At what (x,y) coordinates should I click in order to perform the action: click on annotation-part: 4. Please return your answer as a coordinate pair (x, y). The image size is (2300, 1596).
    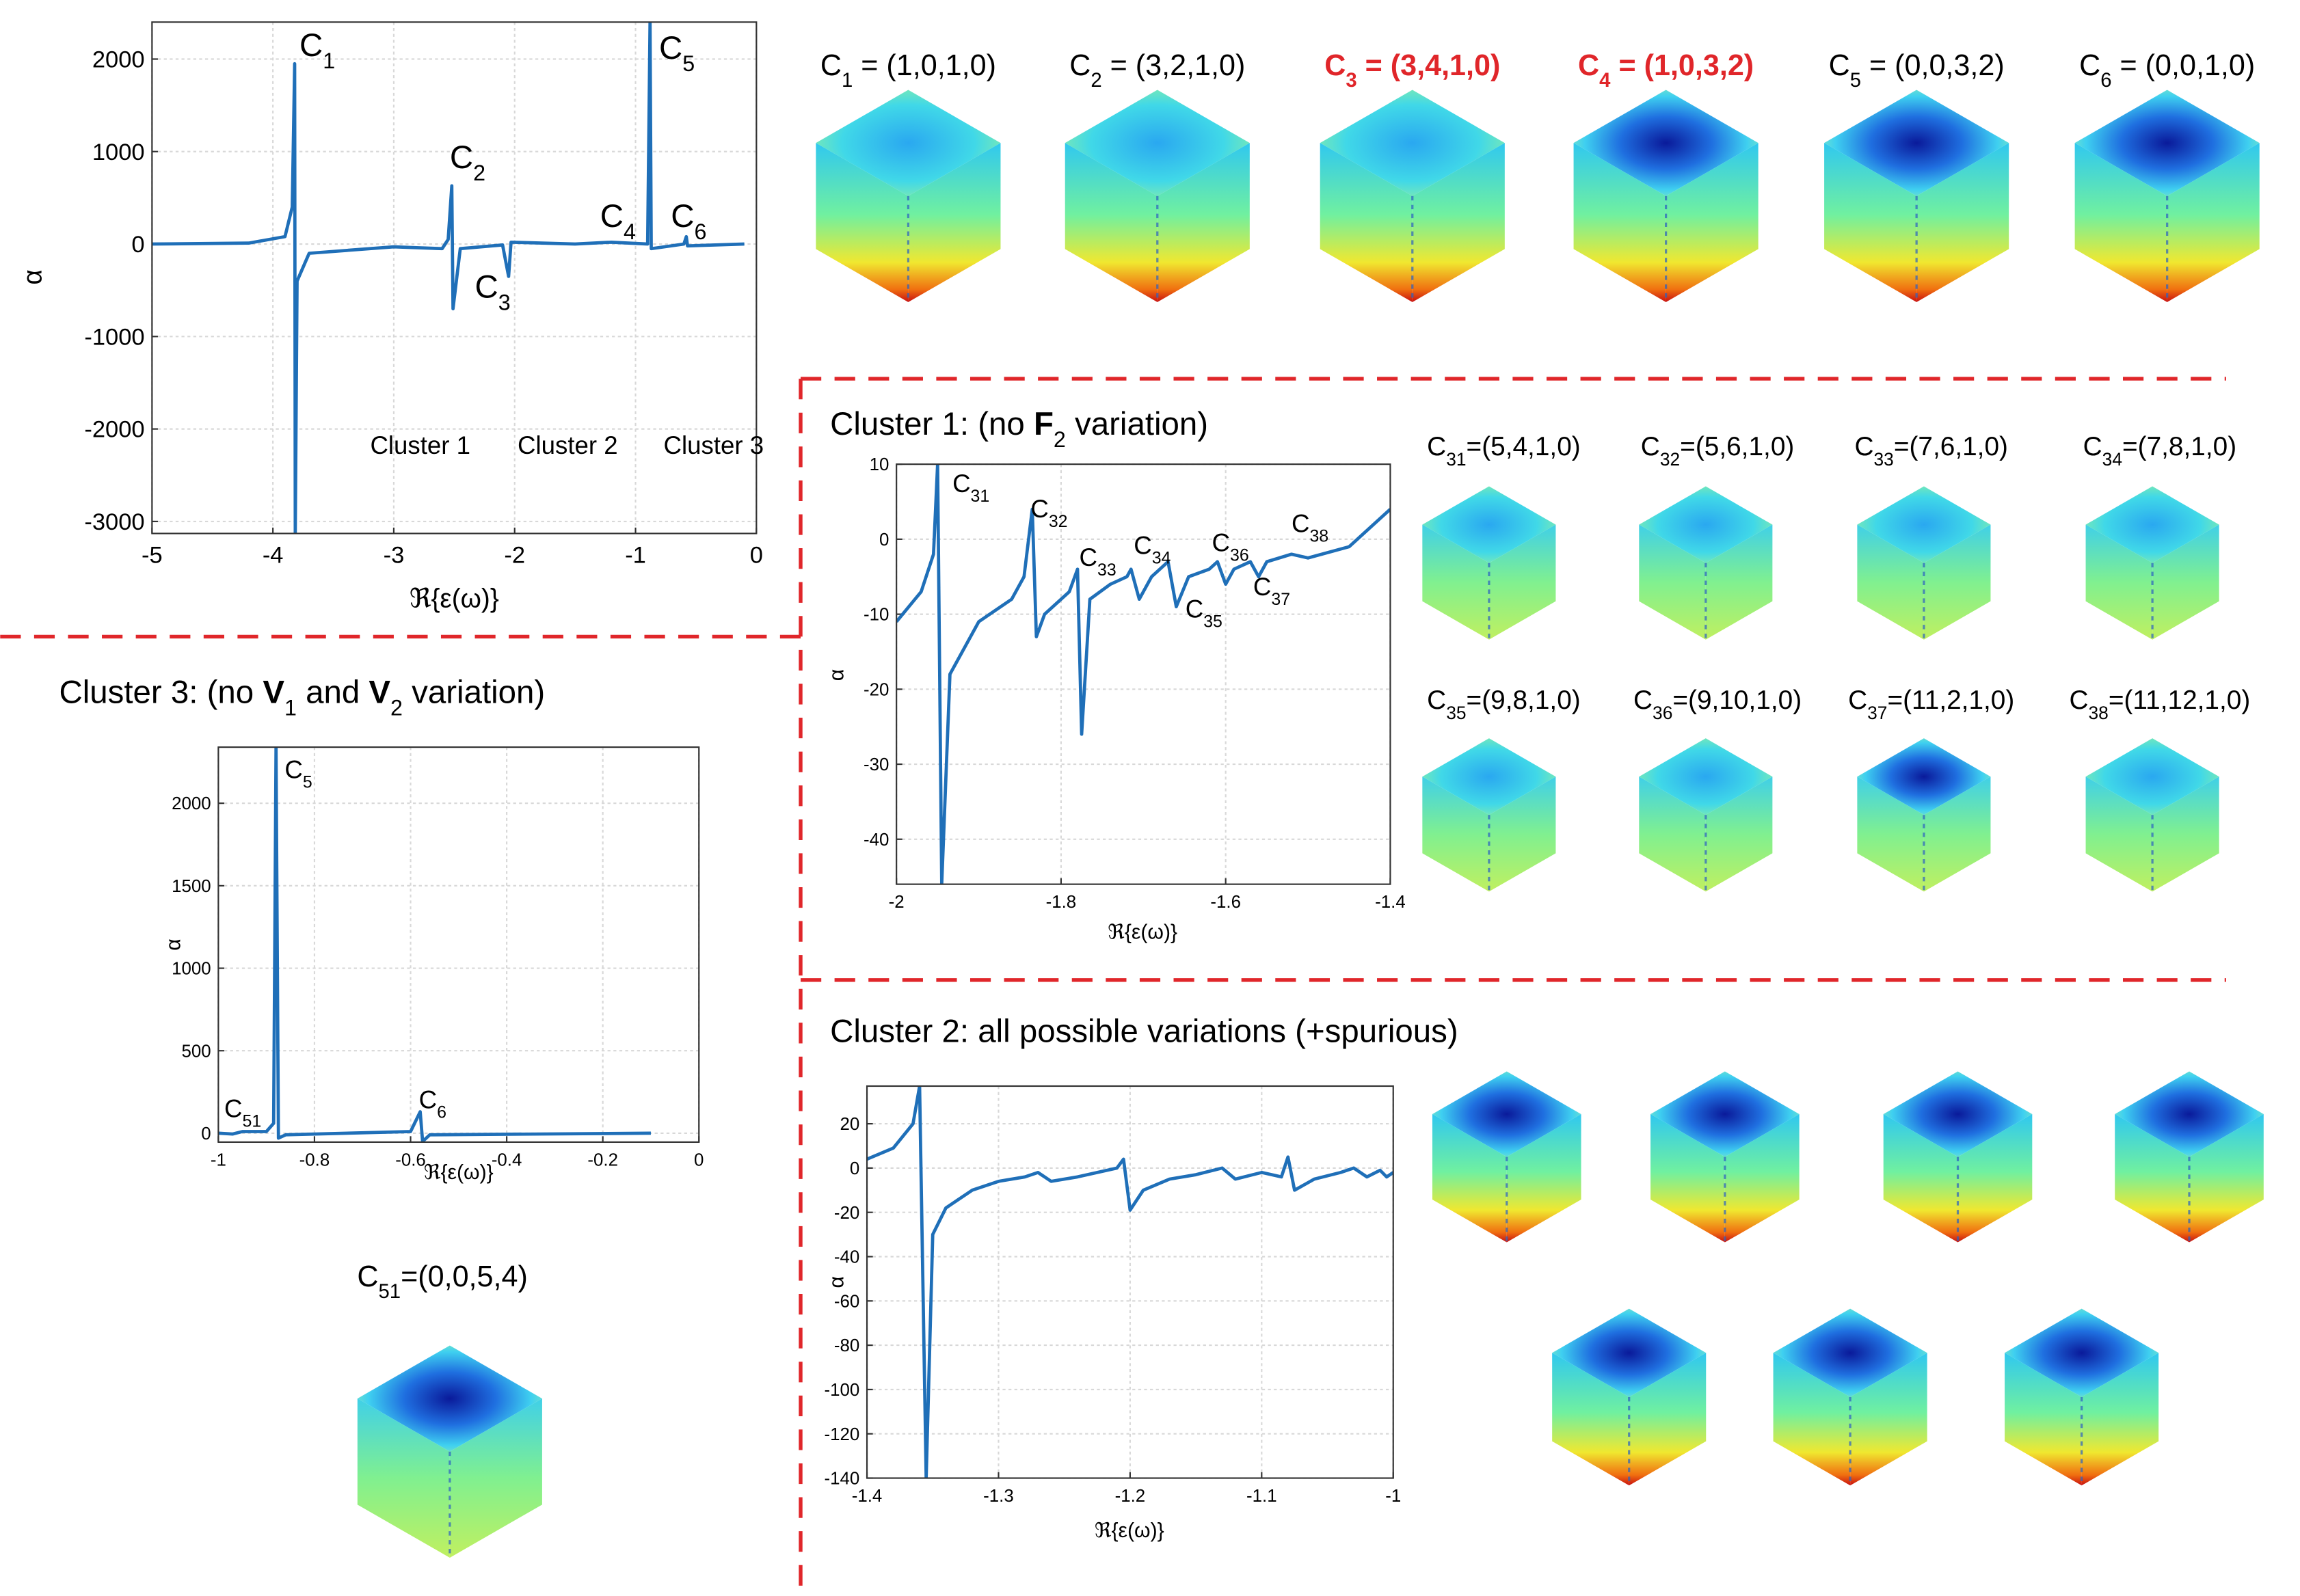
    Looking at the image, I should click on (630, 231).